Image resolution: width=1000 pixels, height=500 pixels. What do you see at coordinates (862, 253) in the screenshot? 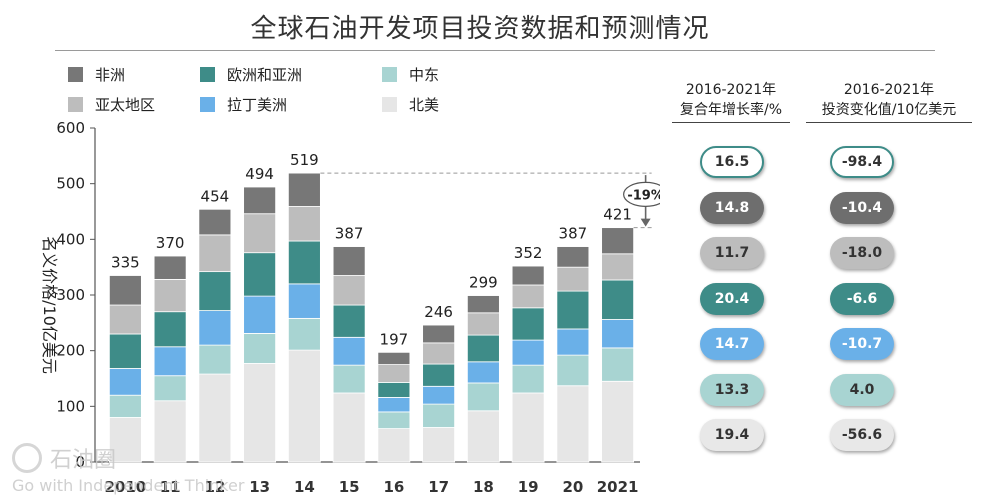
I see `change-pill: -18.0` at bounding box center [862, 253].